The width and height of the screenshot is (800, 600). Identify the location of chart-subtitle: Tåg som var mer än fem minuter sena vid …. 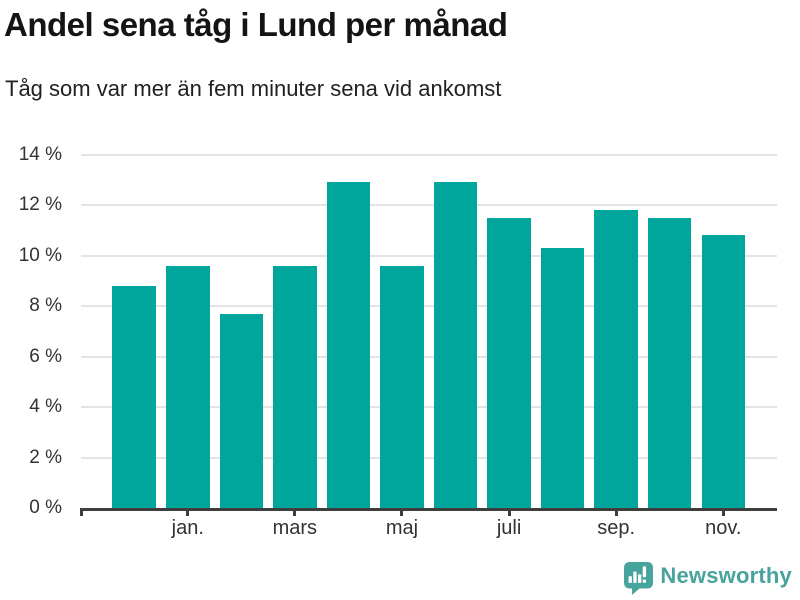
(253, 88).